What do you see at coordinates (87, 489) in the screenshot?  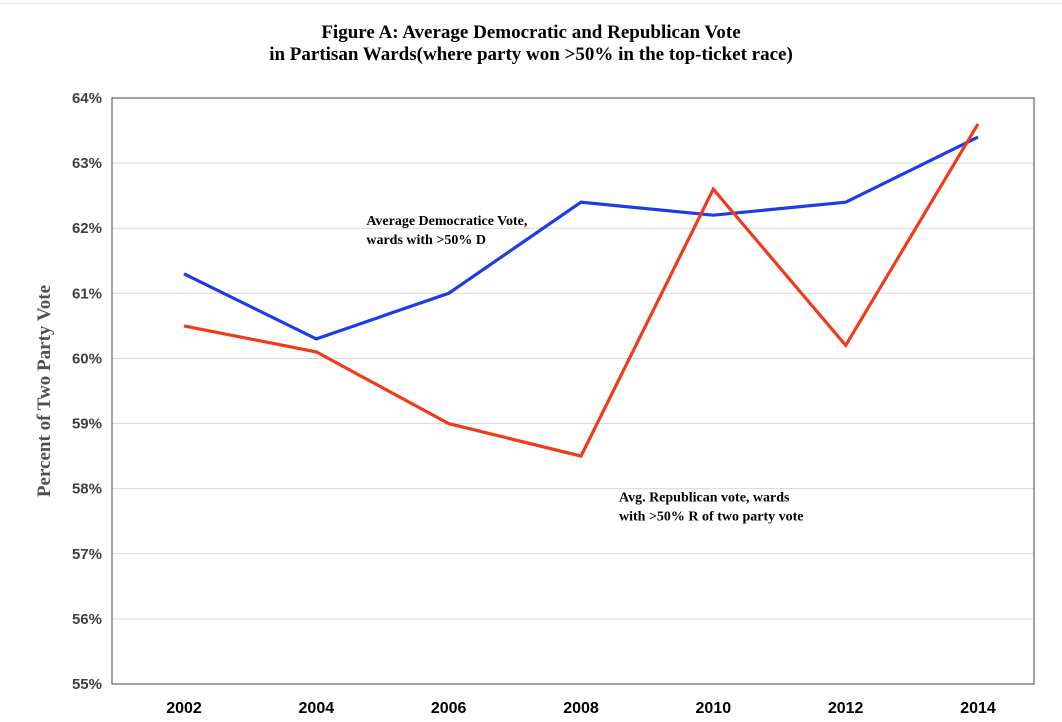 I see `y-tick-label: 58%` at bounding box center [87, 489].